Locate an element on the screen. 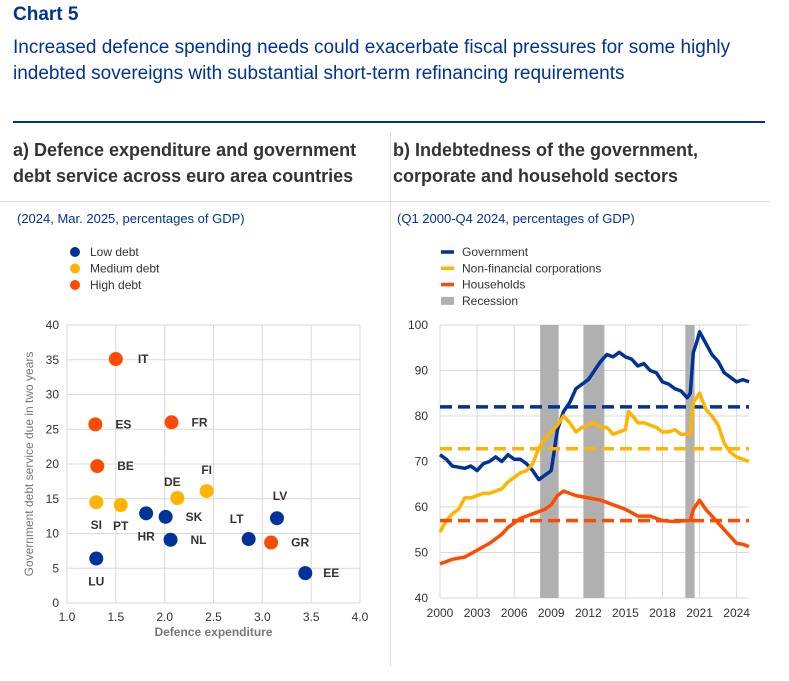  data-point-SI is located at coordinates (96, 502).